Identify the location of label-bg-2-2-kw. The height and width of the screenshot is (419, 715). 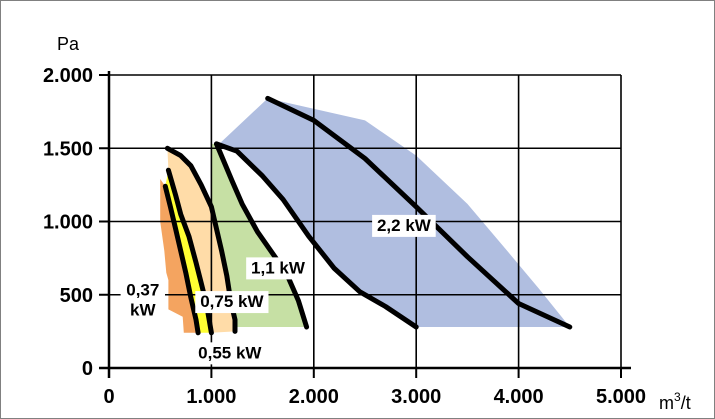
(404, 225).